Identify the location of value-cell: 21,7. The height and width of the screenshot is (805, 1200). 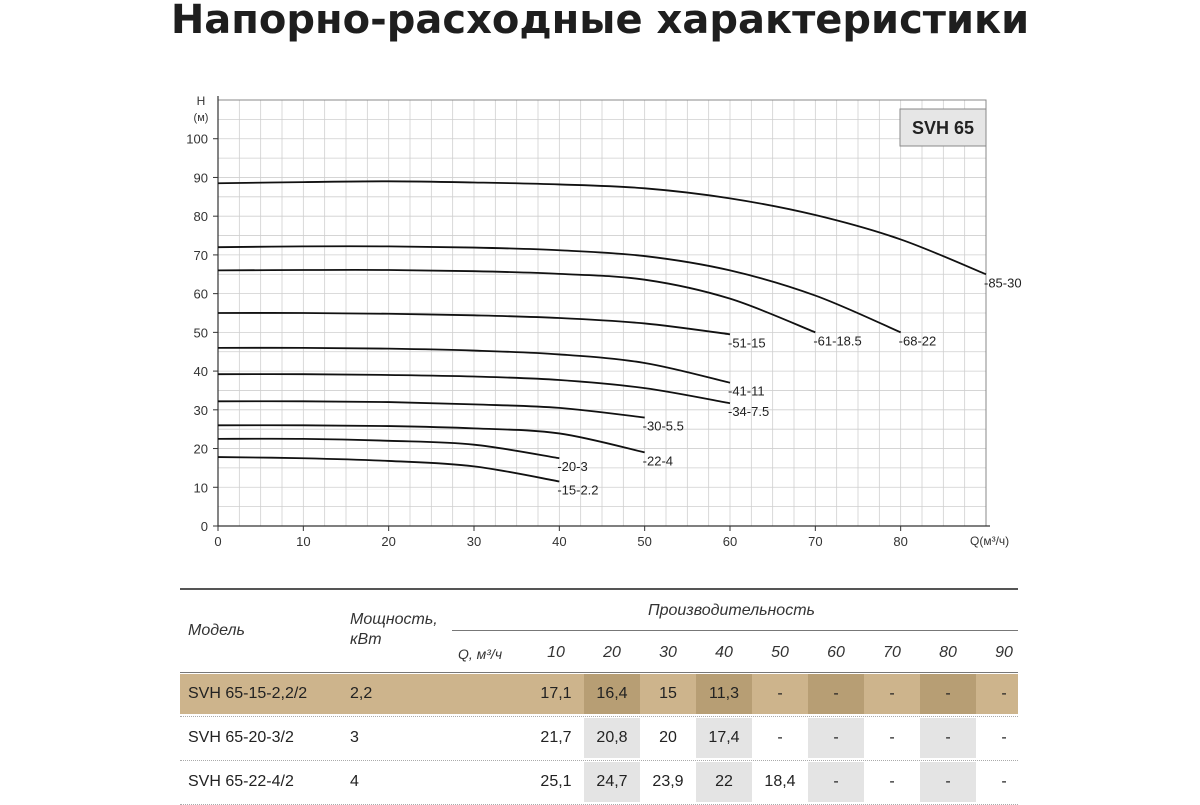
(556, 737).